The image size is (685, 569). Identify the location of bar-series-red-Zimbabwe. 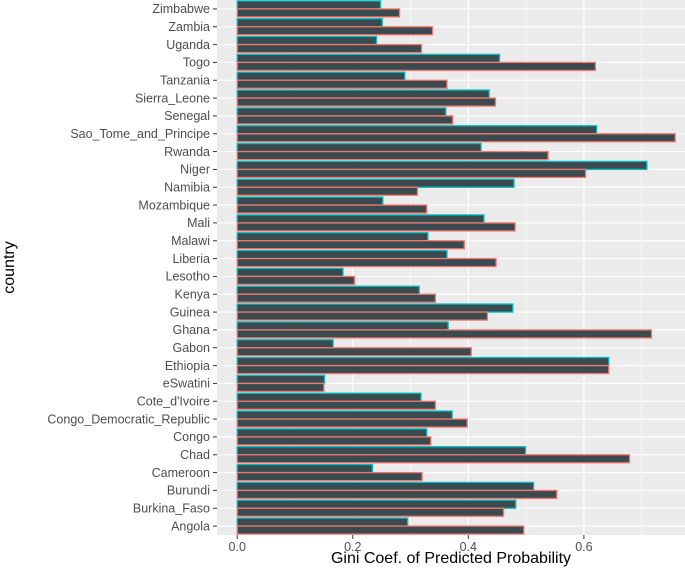
(318, 13).